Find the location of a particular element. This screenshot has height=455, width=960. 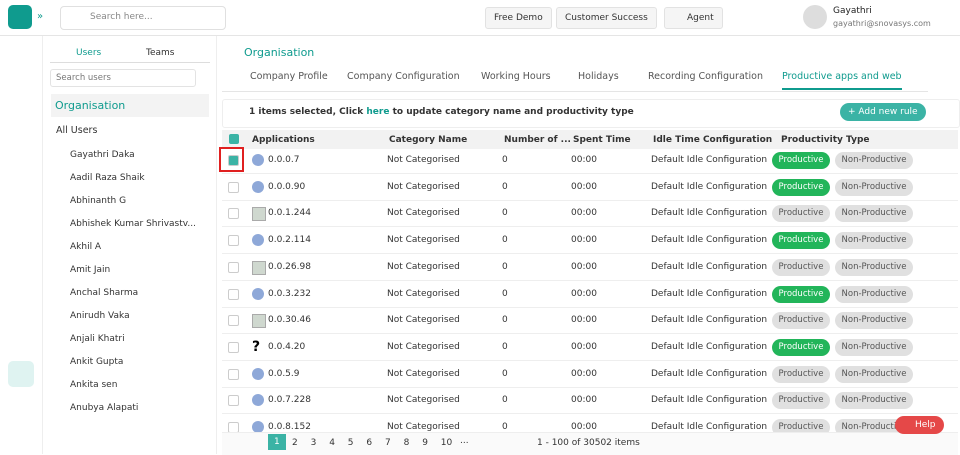

avatar is located at coordinates (815, 17).